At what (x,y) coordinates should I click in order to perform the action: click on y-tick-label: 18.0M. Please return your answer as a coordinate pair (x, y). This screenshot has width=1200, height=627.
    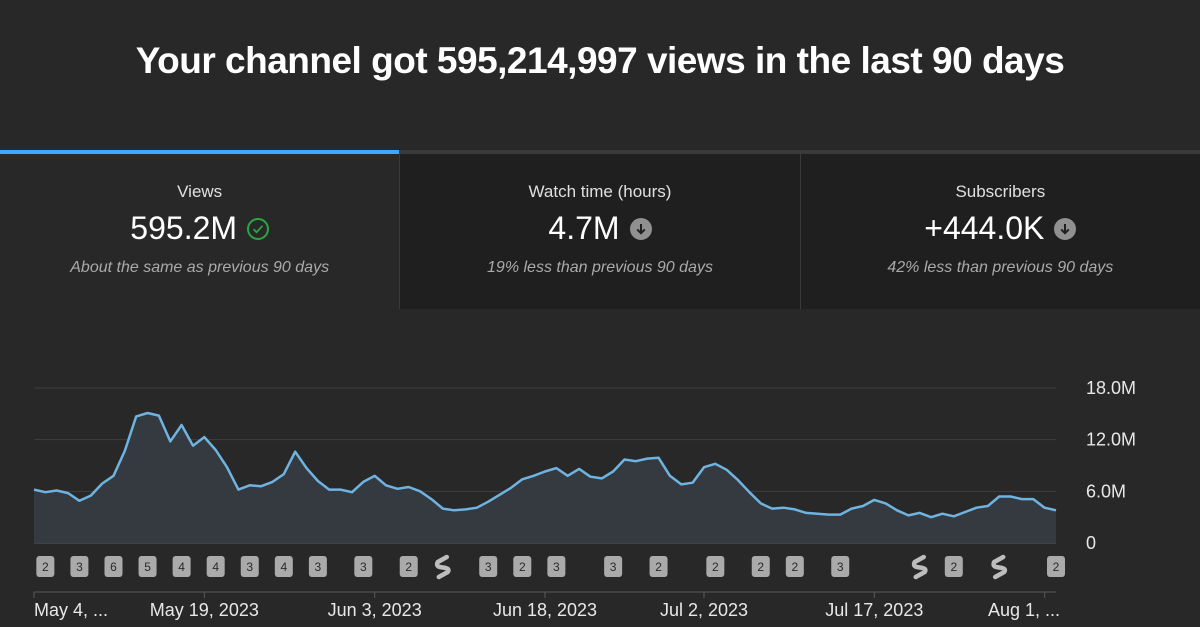
    Looking at the image, I should click on (1111, 388).